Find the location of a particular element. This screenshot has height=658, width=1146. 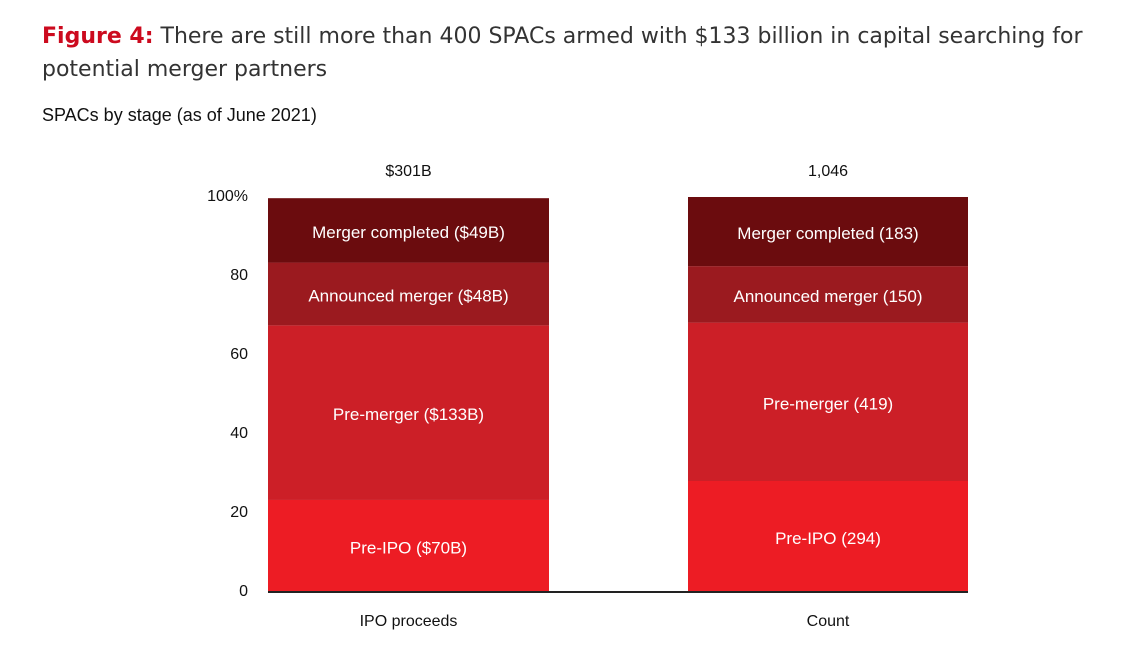

segment-label: Pre-merger ($133B) is located at coordinates (408, 414).